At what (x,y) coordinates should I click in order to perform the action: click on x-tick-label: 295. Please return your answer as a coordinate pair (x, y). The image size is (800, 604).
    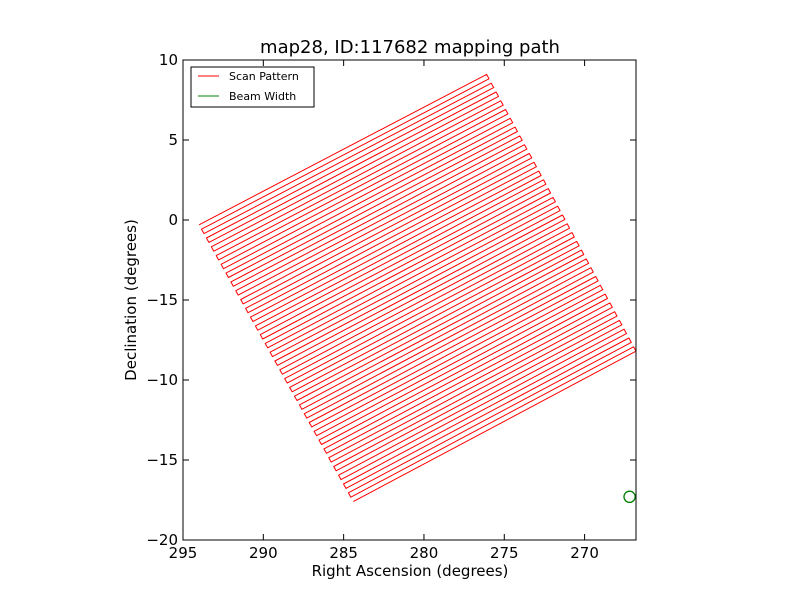
    Looking at the image, I should click on (183, 553).